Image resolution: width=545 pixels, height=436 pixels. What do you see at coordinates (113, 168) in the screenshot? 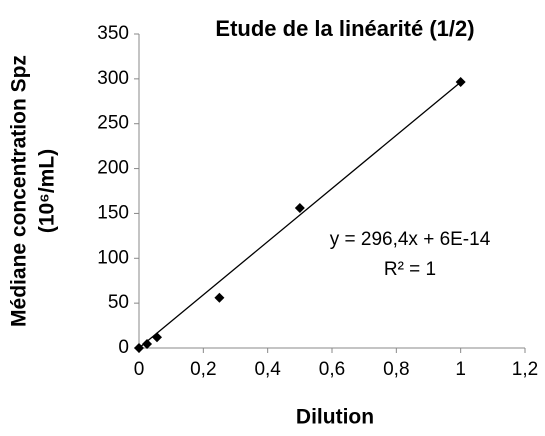
I see `y-tick-label: 200` at bounding box center [113, 168].